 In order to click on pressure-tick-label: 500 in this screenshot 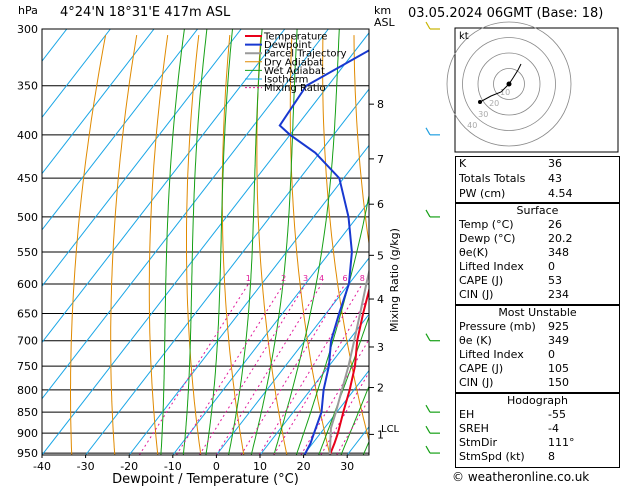, I will do `click(27, 217)`.